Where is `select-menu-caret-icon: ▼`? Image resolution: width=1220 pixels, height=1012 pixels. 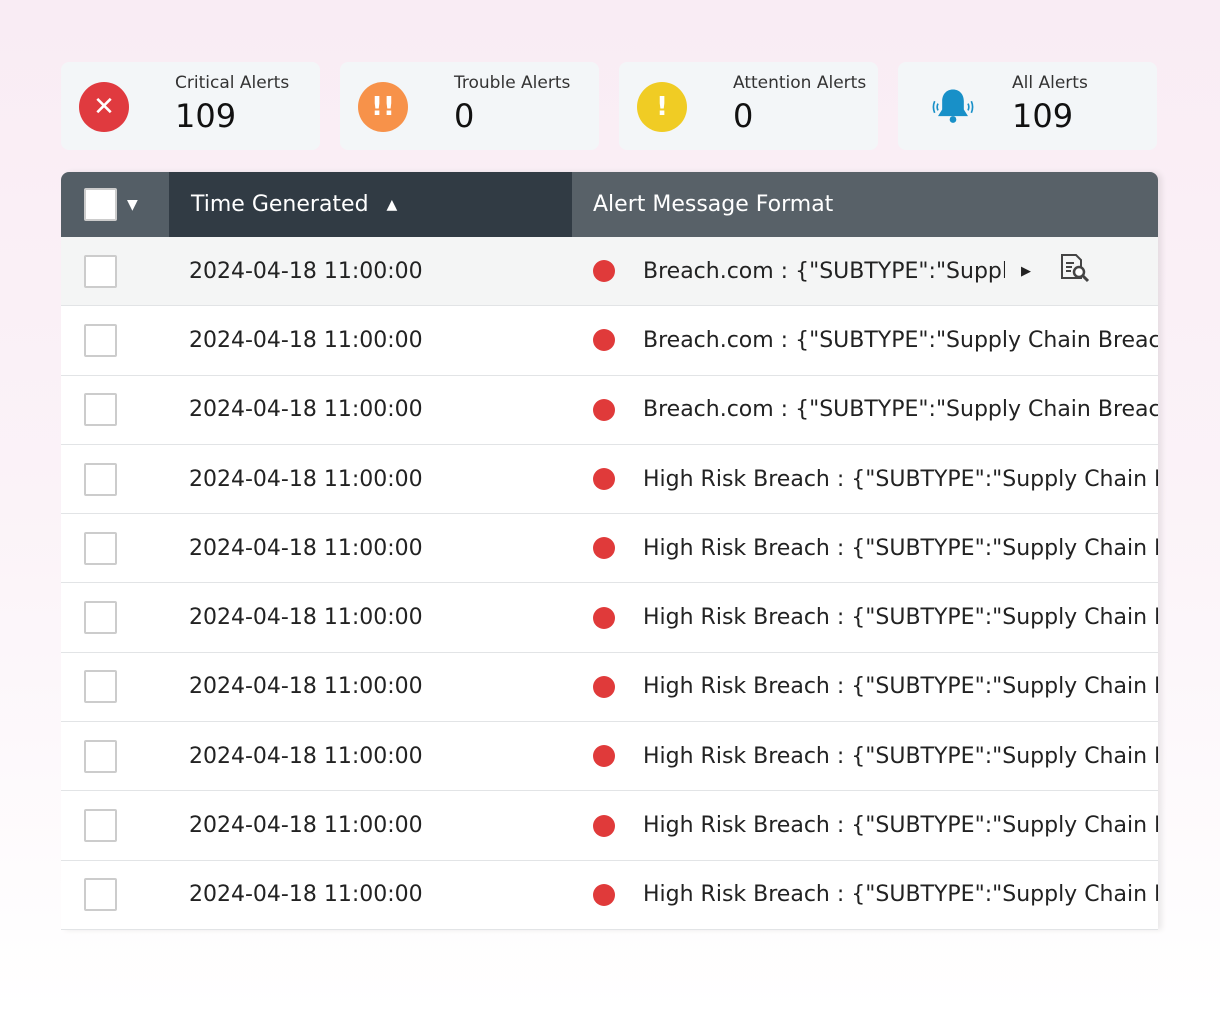 select-menu-caret-icon: ▼ is located at coordinates (132, 204).